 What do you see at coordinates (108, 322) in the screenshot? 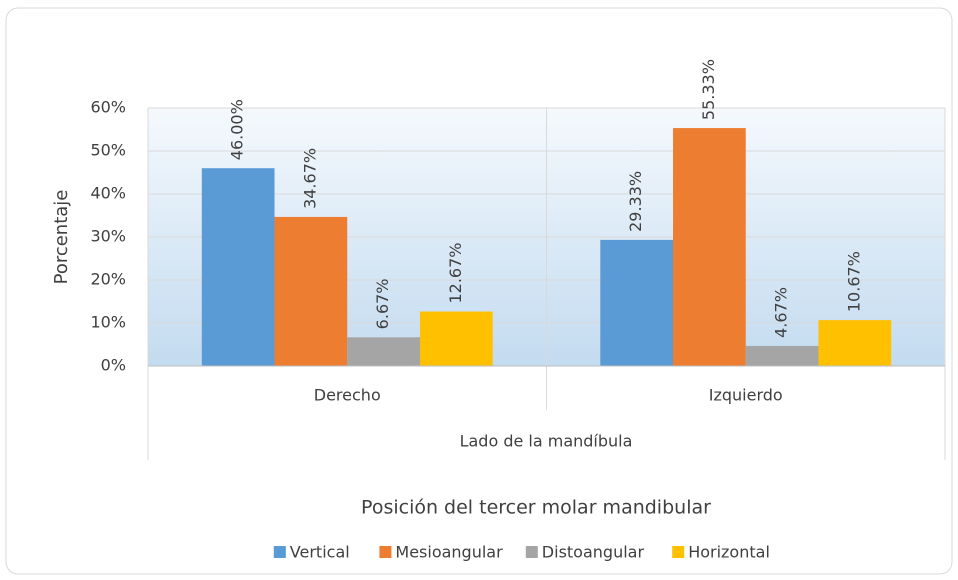
I see `y-tick-label: 10%` at bounding box center [108, 322].